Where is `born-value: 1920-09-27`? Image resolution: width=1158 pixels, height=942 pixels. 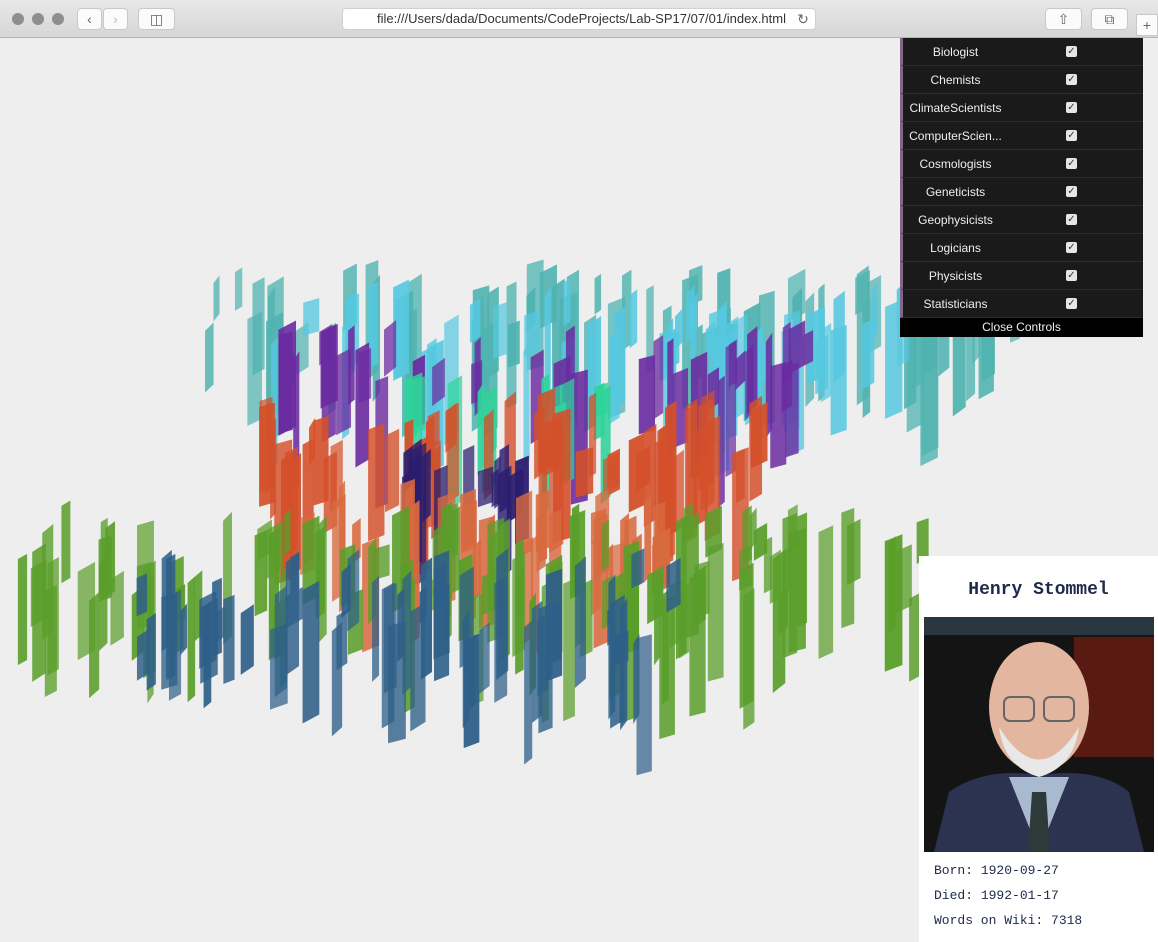 born-value: 1920-09-27 is located at coordinates (1019, 870).